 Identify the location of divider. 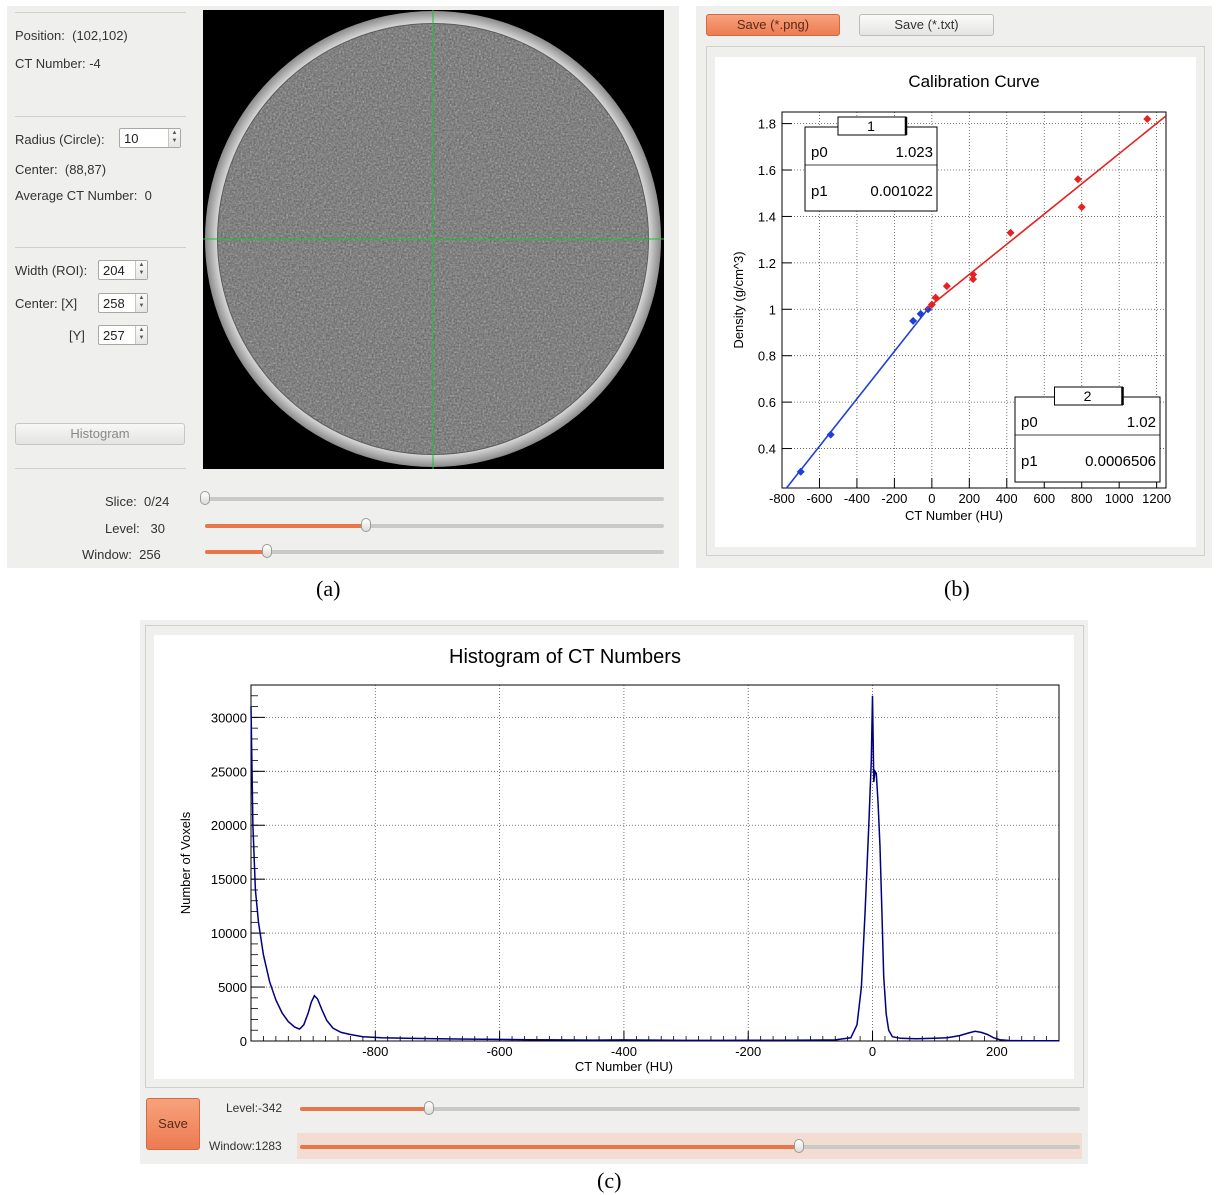
(100, 116).